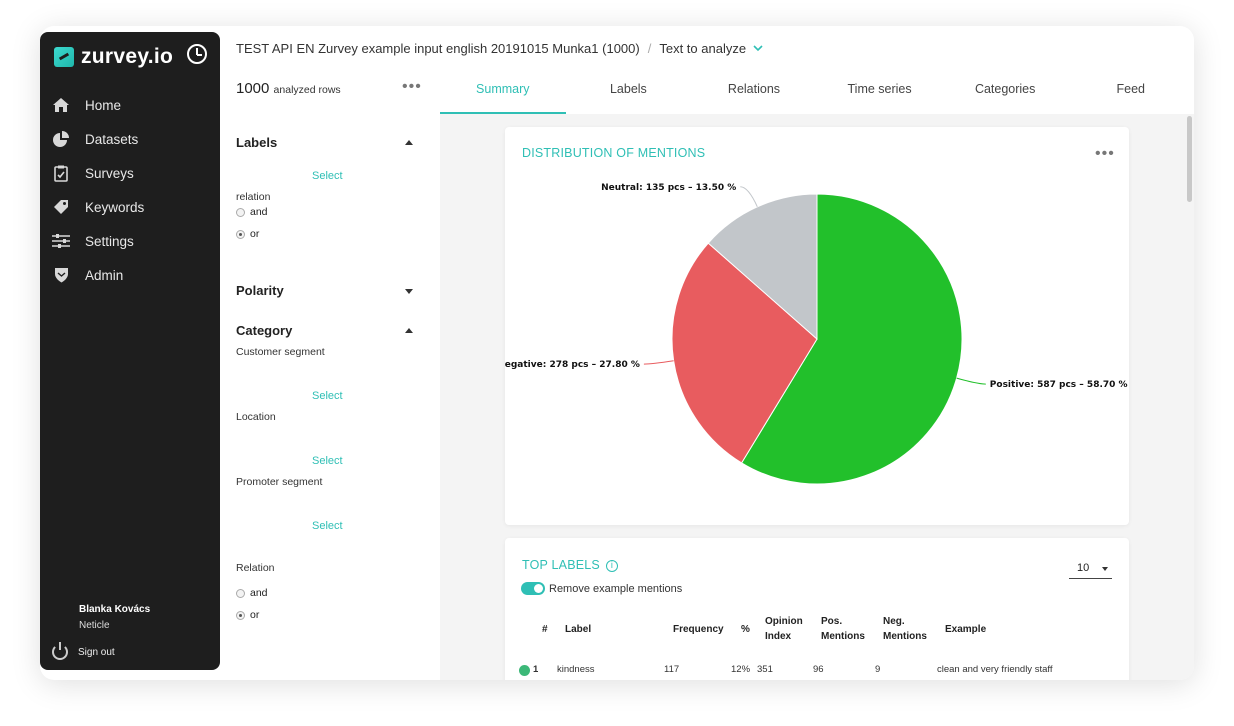  What do you see at coordinates (611, 566) in the screenshot?
I see `info-icon: i` at bounding box center [611, 566].